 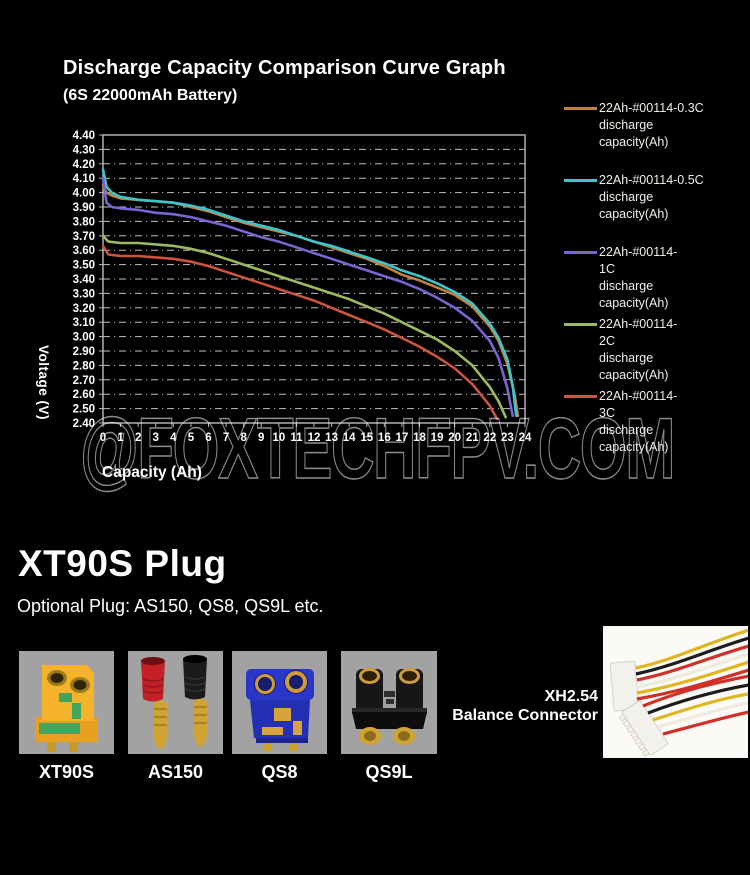 I want to click on svg-text: 3.00, so click(x=84, y=338).